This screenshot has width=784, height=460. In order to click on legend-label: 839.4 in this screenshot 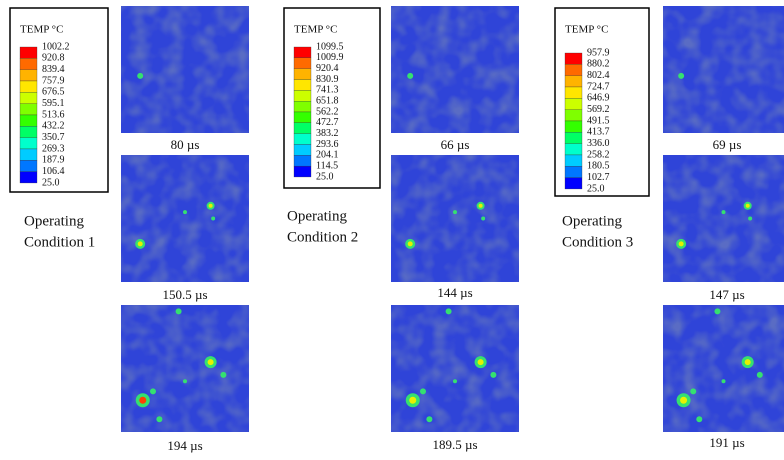, I will do `click(53, 69)`.